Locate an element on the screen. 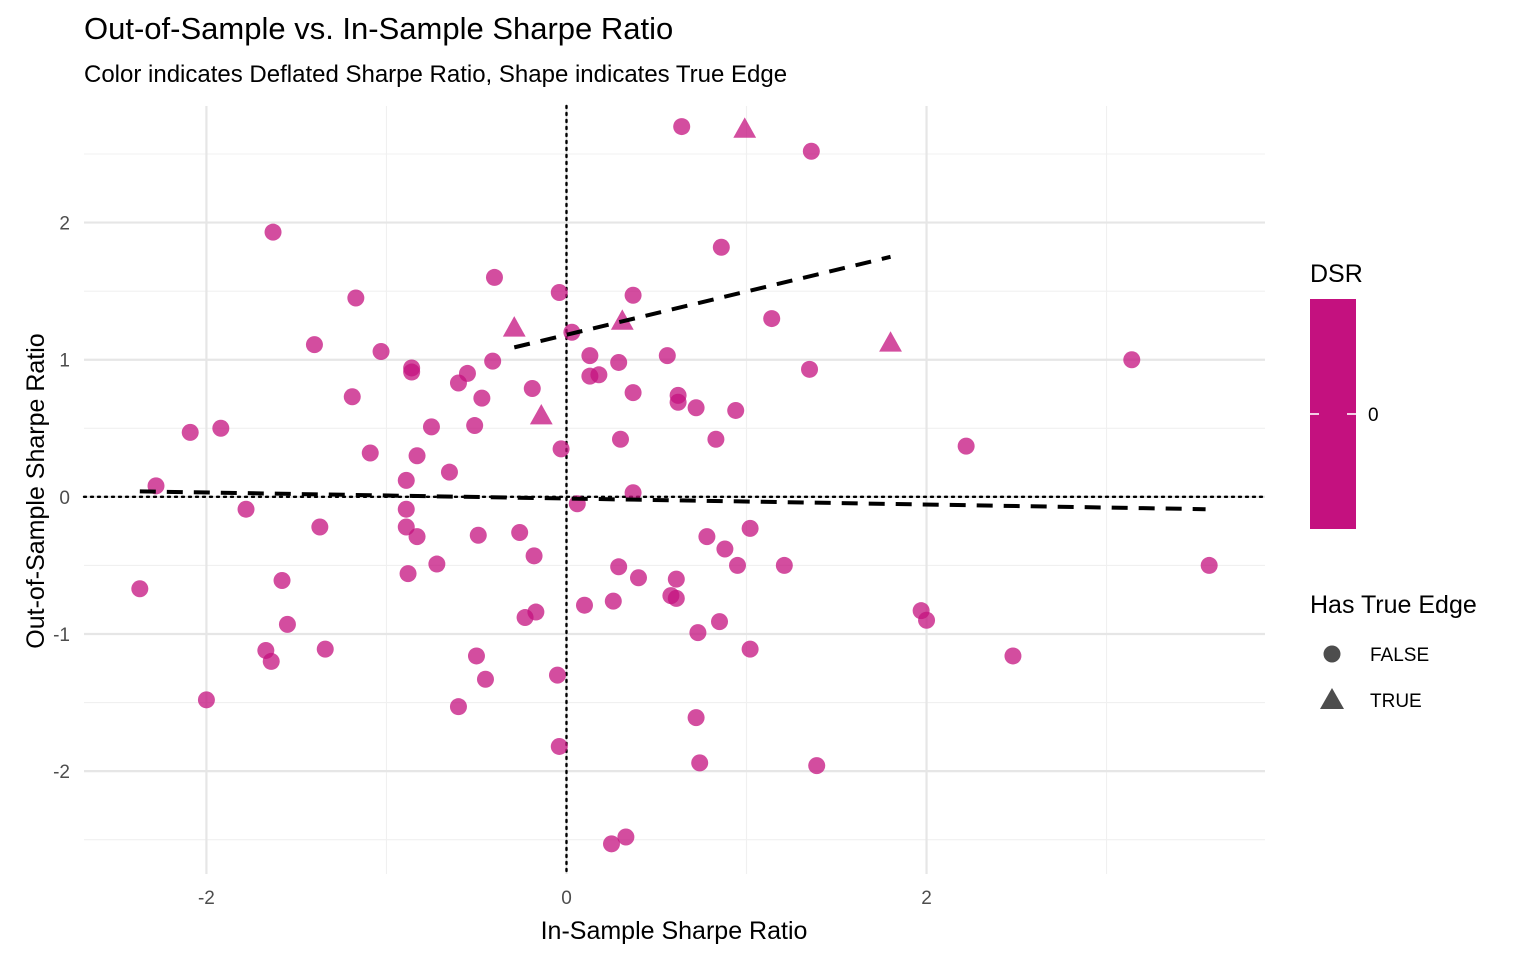 The image size is (1536, 960). legend-shape-title: Has True Edge is located at coordinates (1393, 605).